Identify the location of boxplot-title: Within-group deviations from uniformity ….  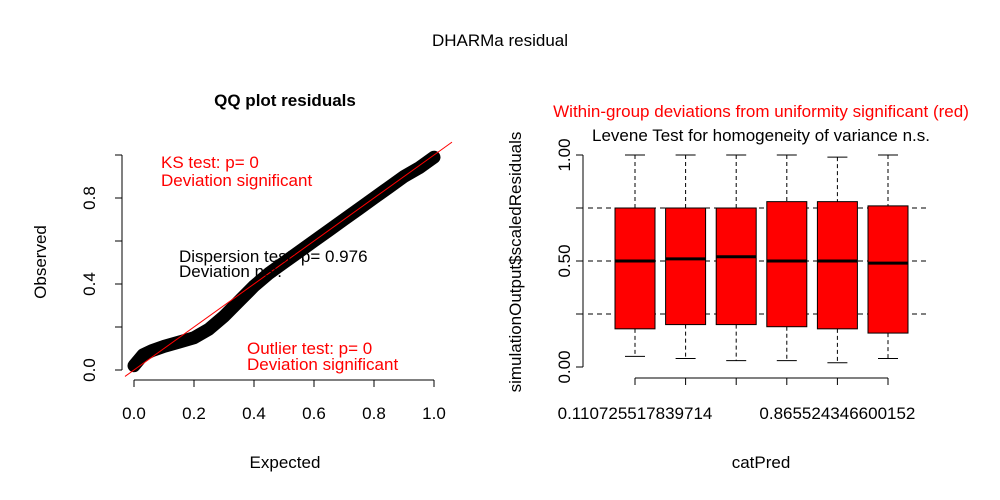
(761, 111).